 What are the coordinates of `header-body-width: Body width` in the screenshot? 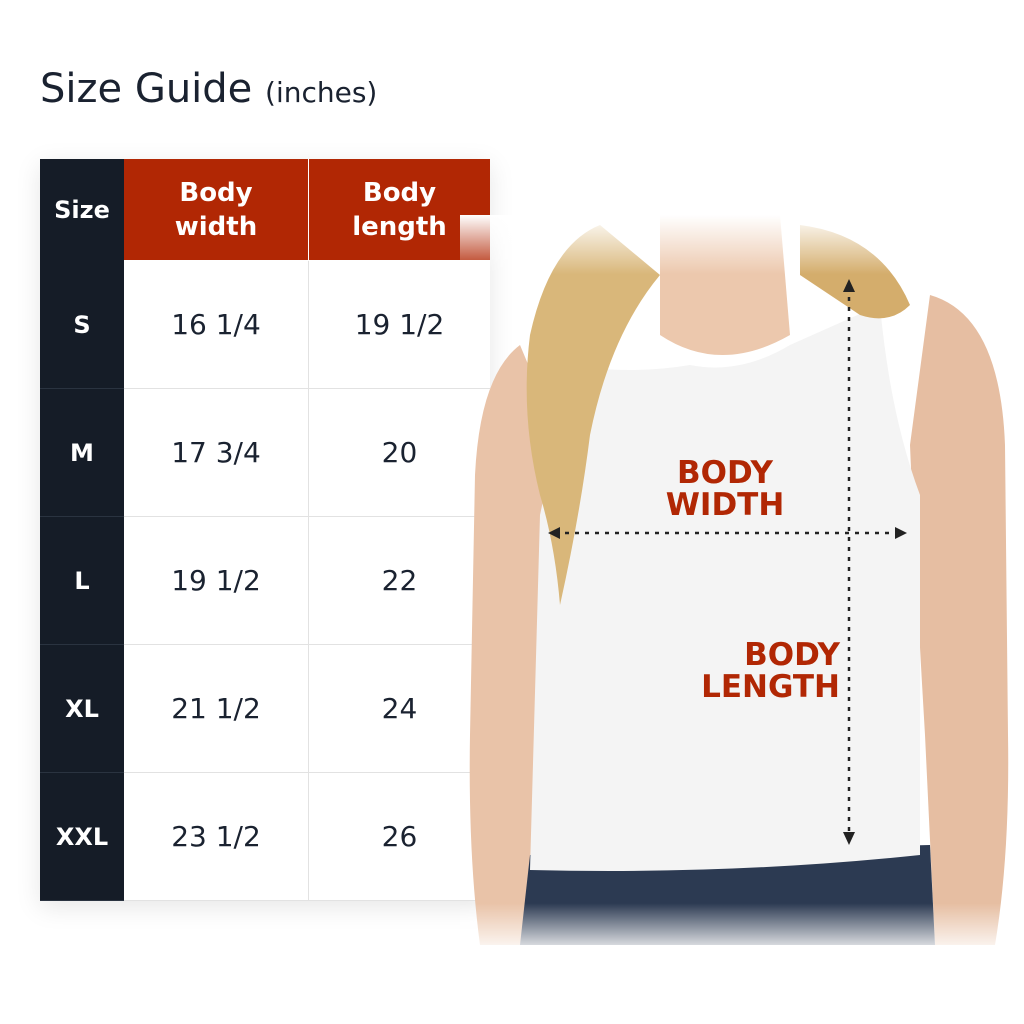 It's located at (216, 210).